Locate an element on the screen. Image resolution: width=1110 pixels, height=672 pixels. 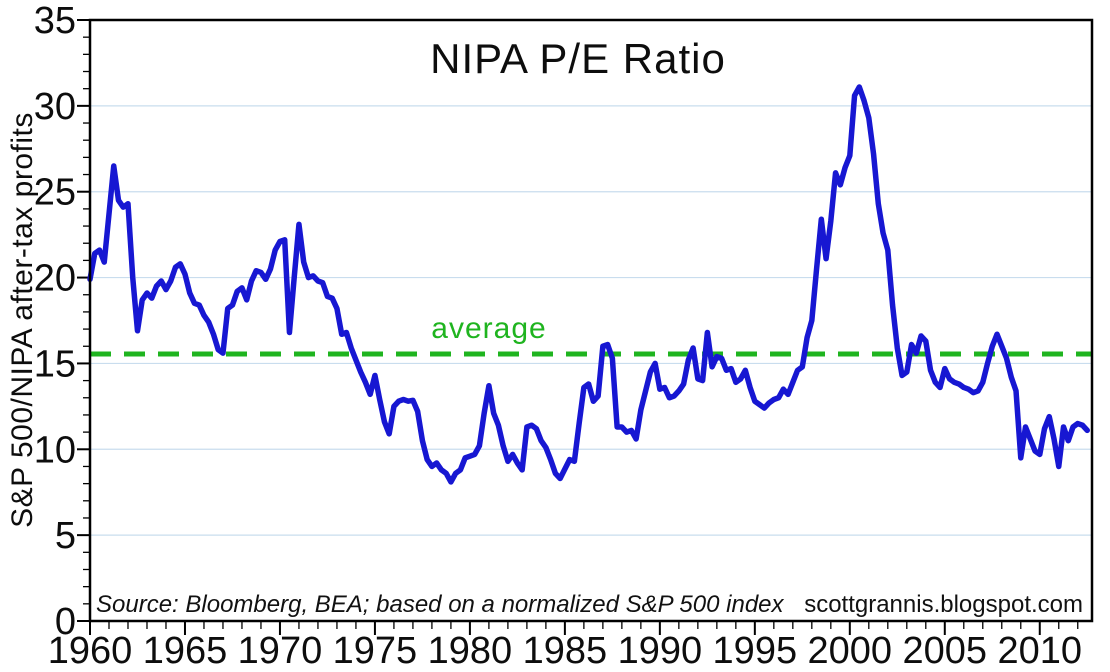
y-tick-label: 20 is located at coordinates (55, 279).